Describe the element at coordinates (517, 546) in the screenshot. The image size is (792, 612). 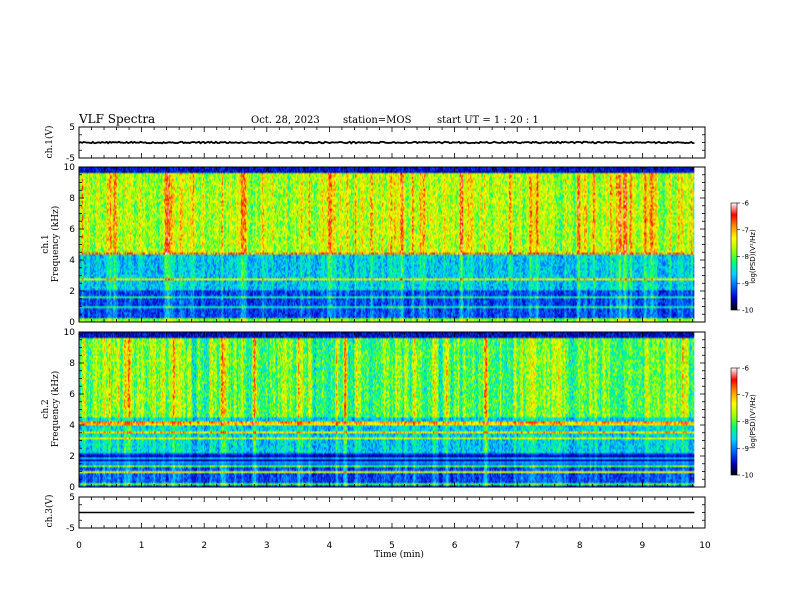
I see `x-tick-label: 7` at that location.